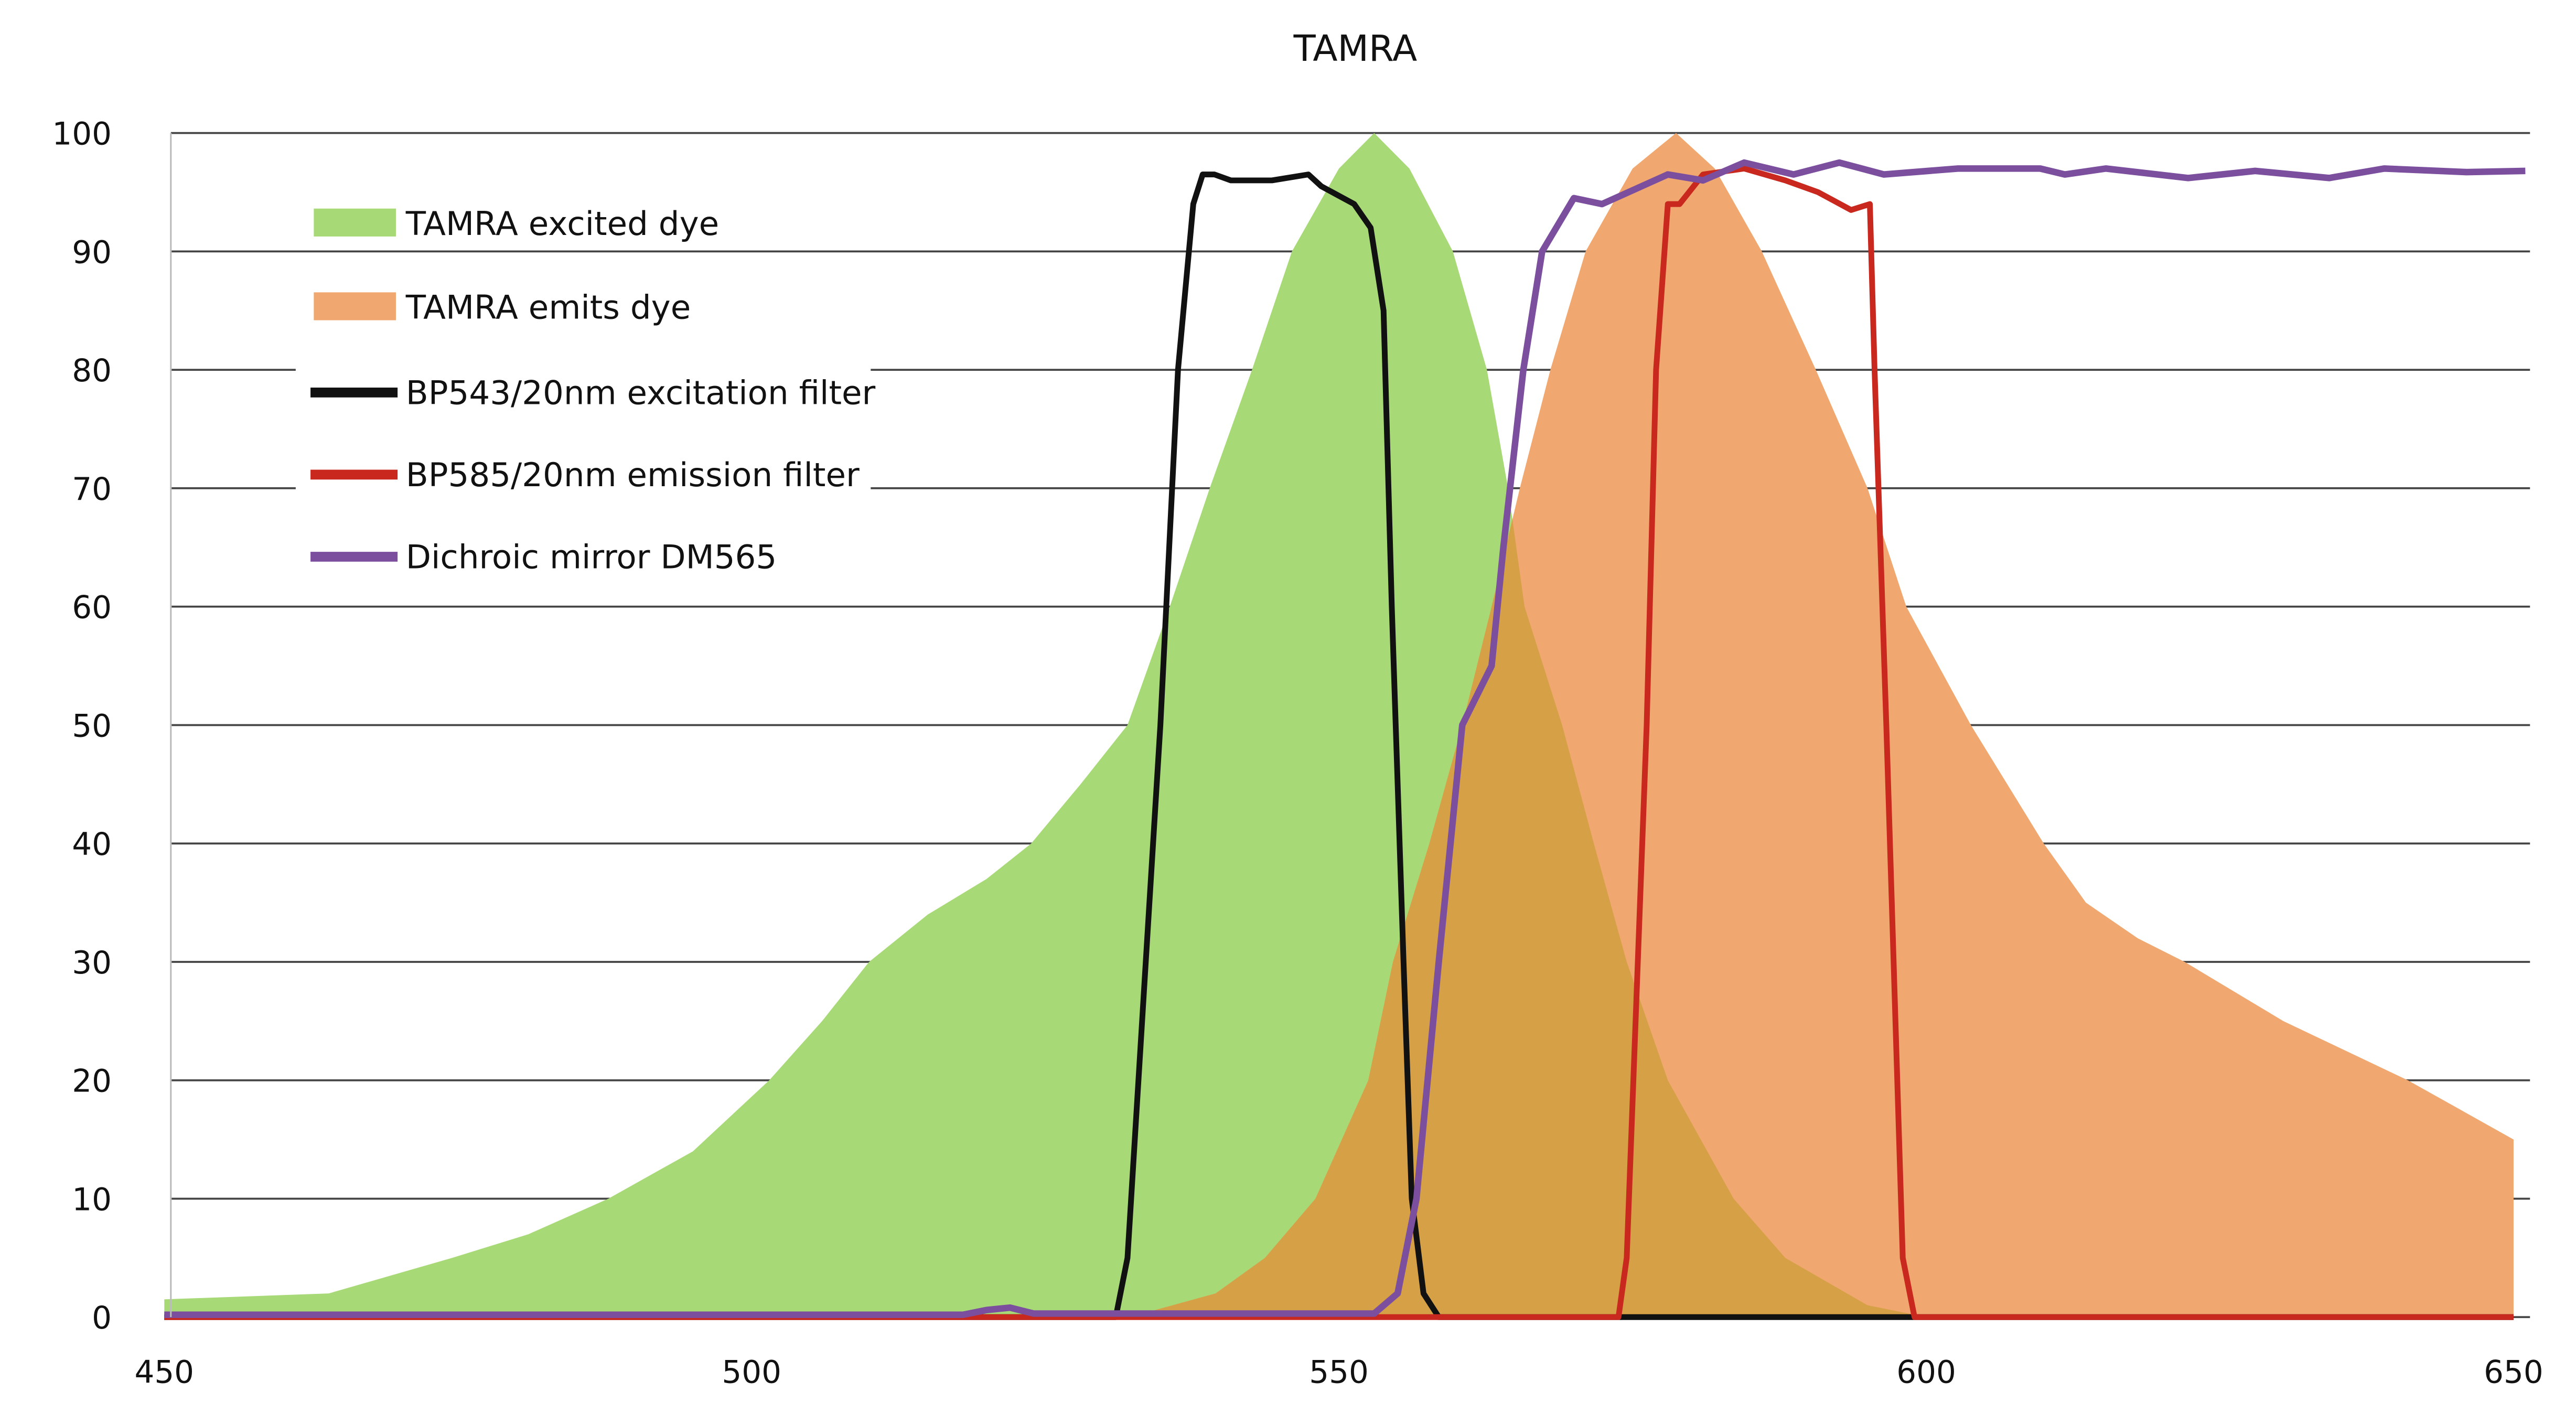  What do you see at coordinates (2513, 1373) in the screenshot?
I see `x-tick-label: 650` at bounding box center [2513, 1373].